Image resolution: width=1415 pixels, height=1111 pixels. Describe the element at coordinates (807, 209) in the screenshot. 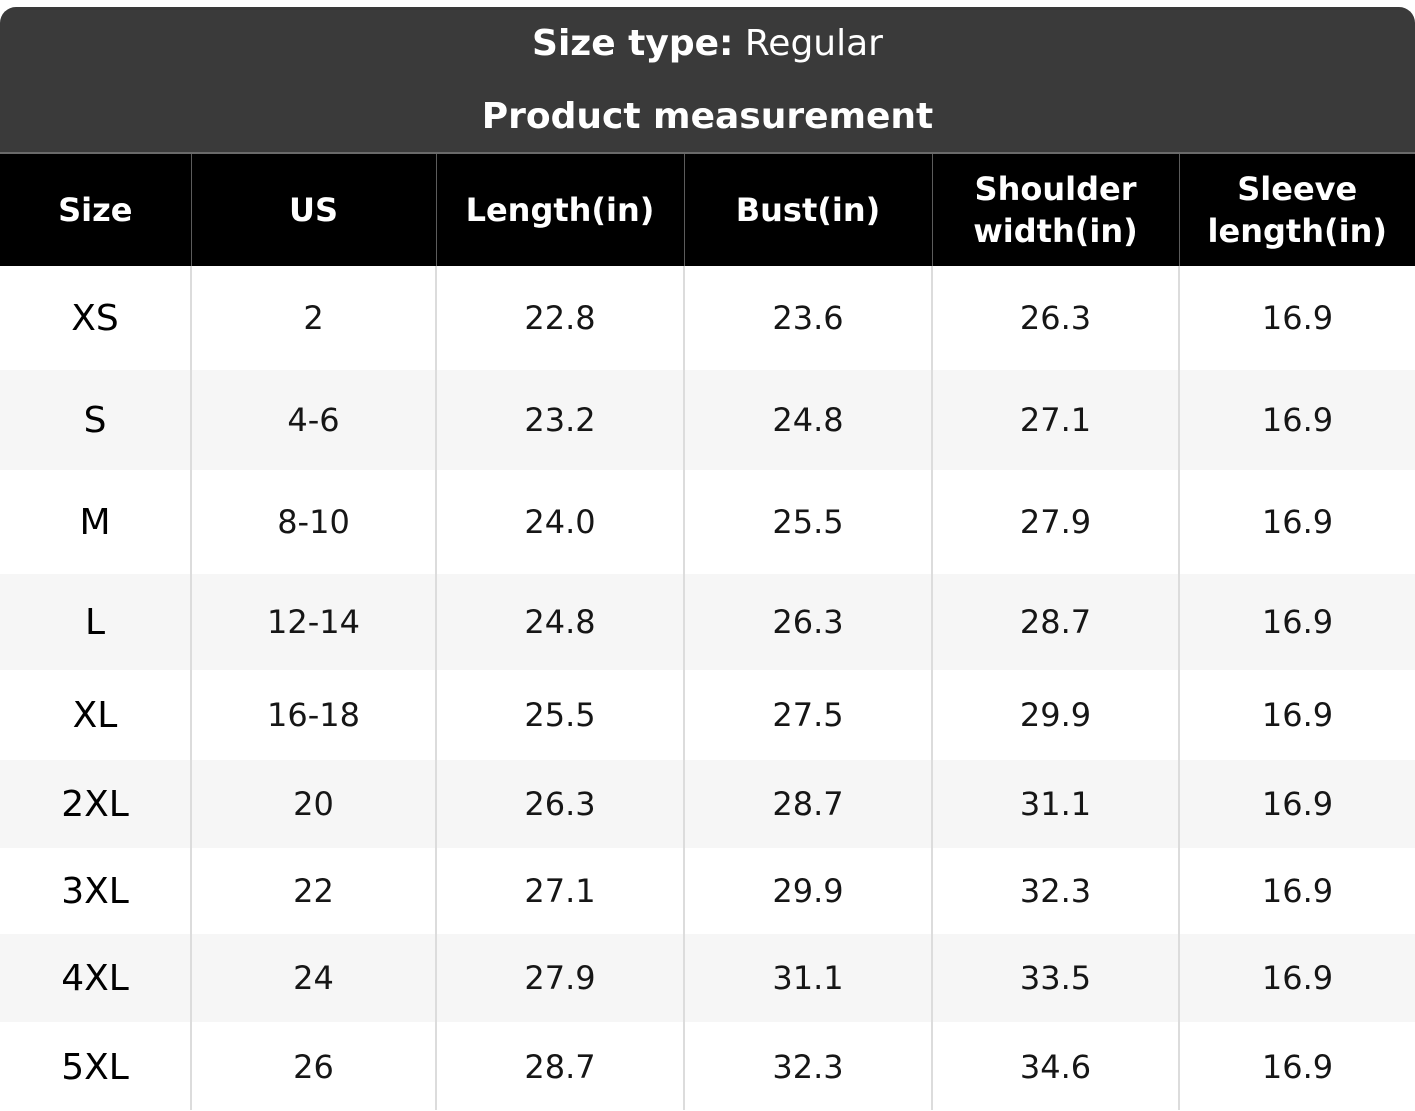

I see `column-header-bust: Bust(in)` at that location.